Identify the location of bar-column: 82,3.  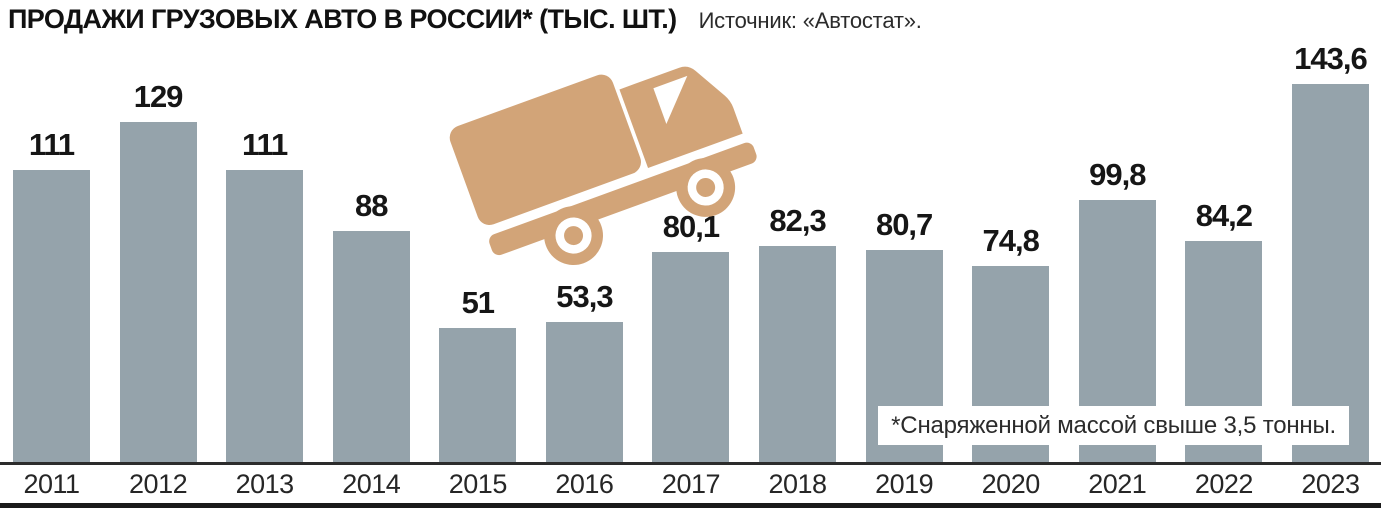
(798, 333).